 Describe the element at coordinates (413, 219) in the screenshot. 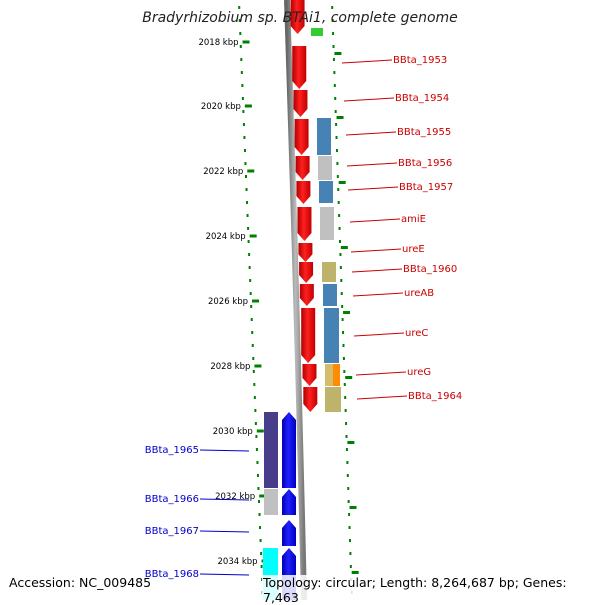

I see `gene-label-amie: amiE` at that location.